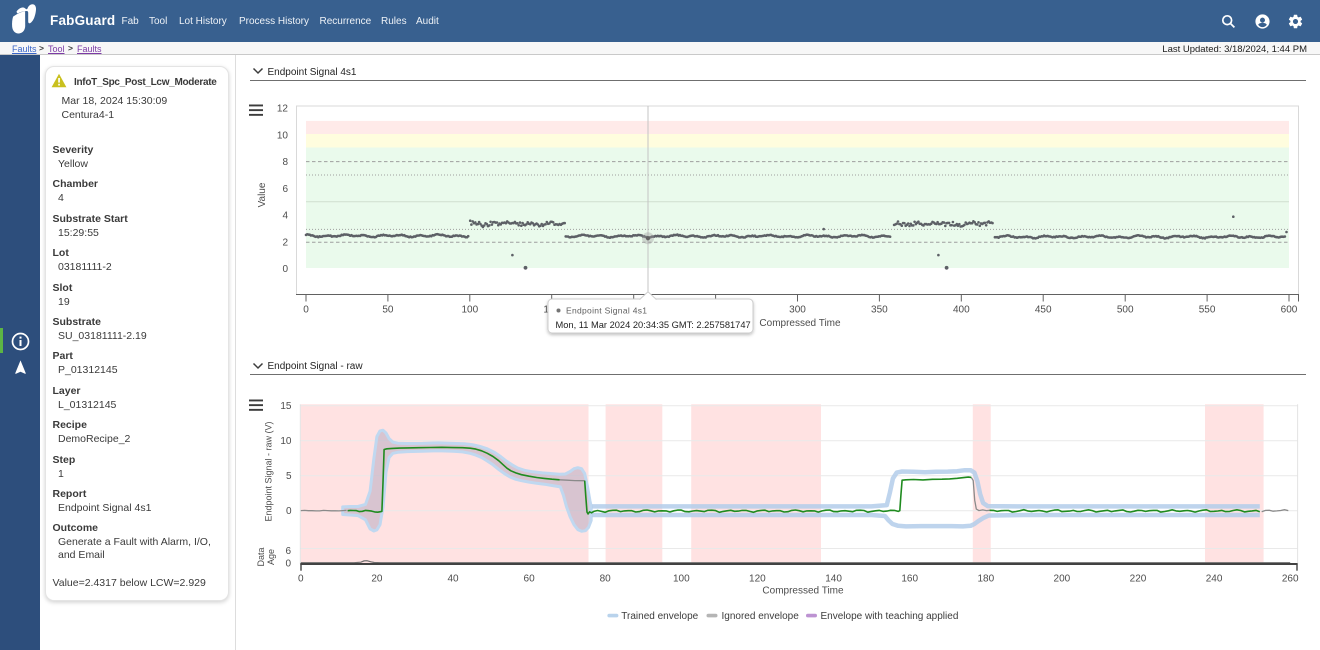  What do you see at coordinates (269, 471) in the screenshot?
I see `svg-text: Endpoint Signal - raw (V)` at bounding box center [269, 471].